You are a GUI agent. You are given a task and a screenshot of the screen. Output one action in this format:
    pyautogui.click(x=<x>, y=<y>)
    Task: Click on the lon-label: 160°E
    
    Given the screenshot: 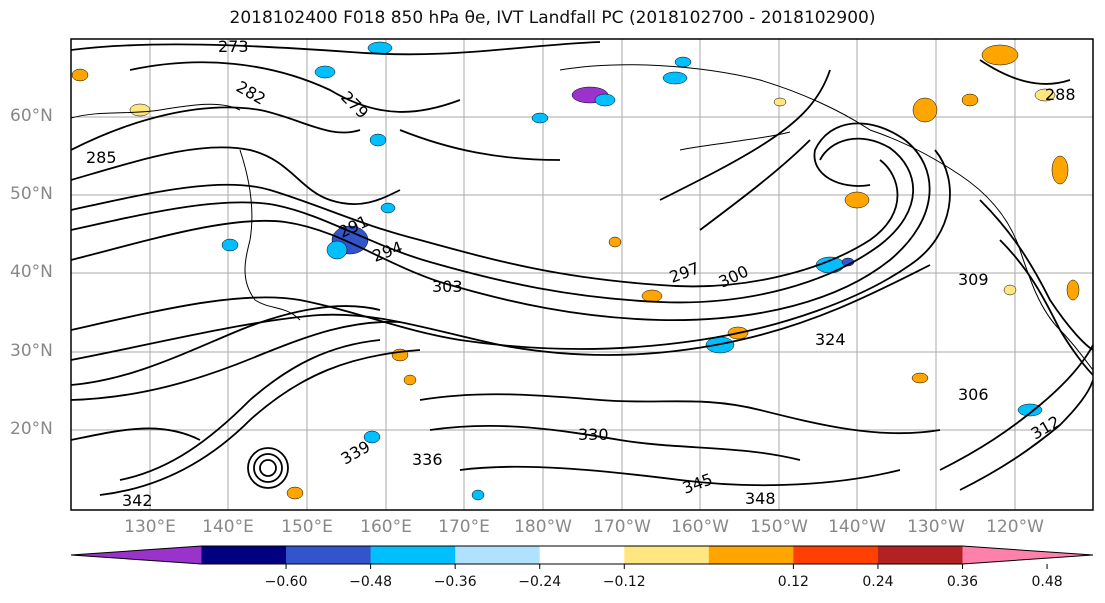 What is the action you would take?
    pyautogui.click(x=386, y=527)
    